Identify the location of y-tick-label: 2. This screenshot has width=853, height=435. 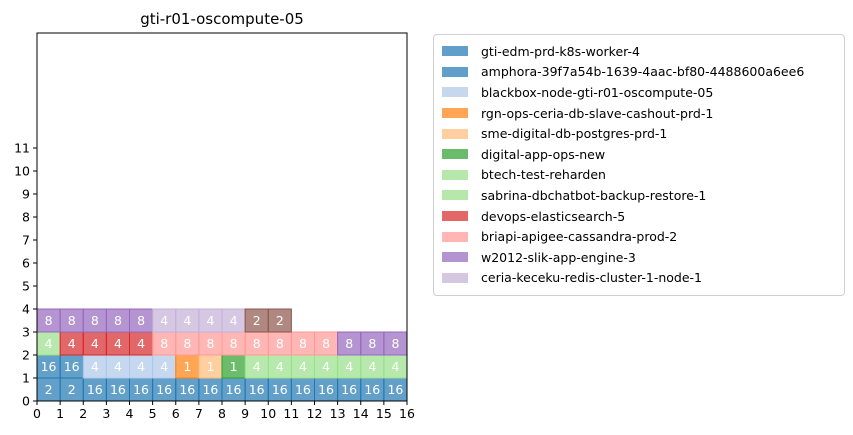
(26, 355).